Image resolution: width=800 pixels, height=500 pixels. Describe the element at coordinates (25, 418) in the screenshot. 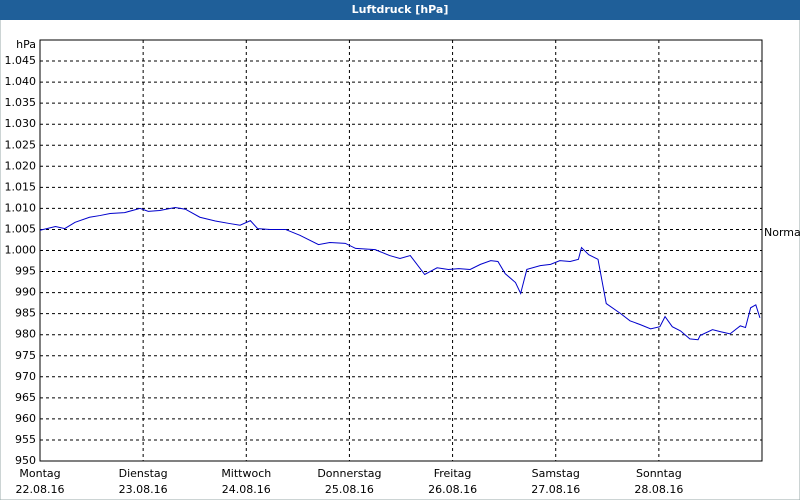

I see `y-tick-label: 960` at that location.